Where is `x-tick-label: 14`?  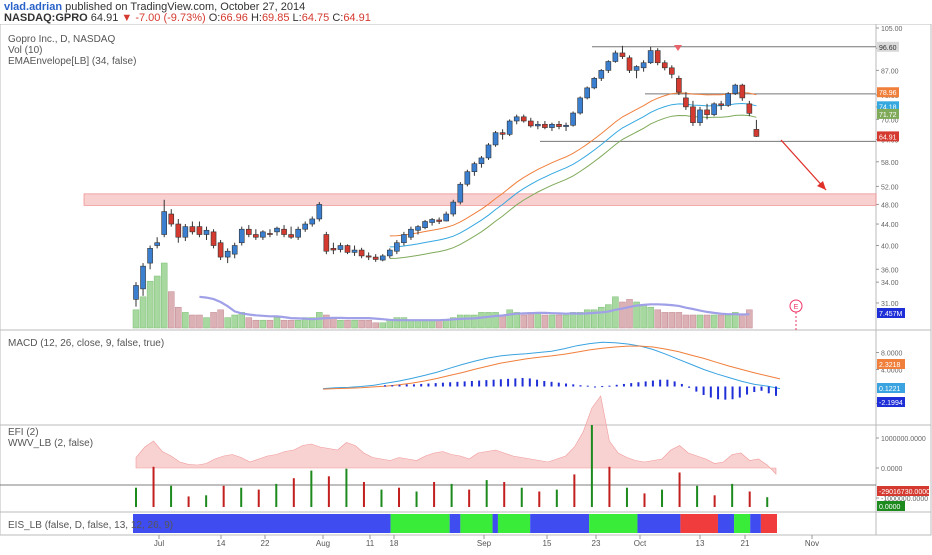
x-tick-label: 14 is located at coordinates (221, 543).